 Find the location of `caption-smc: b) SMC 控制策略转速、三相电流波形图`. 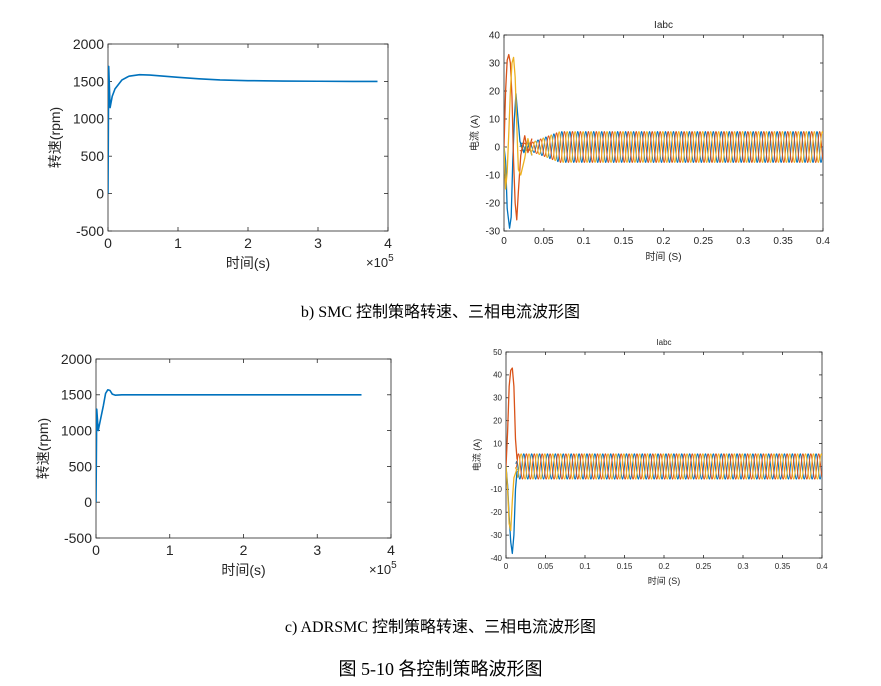

caption-smc: b) SMC 控制策略转速、三相电流波形图 is located at coordinates (440, 312).